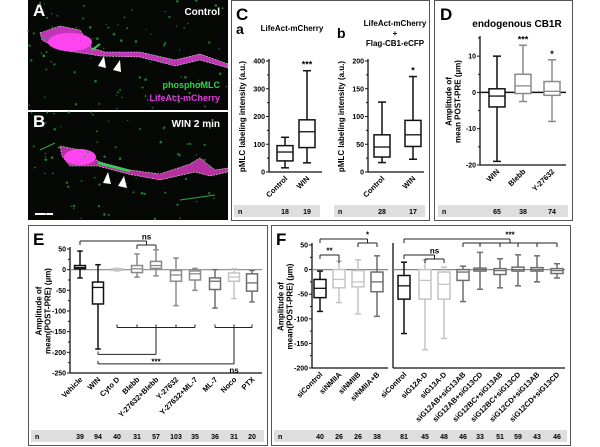 The width and height of the screenshot is (600, 447). What do you see at coordinates (301, 319) in the screenshot?
I see `y-tick-label: -100` at bounding box center [301, 319].